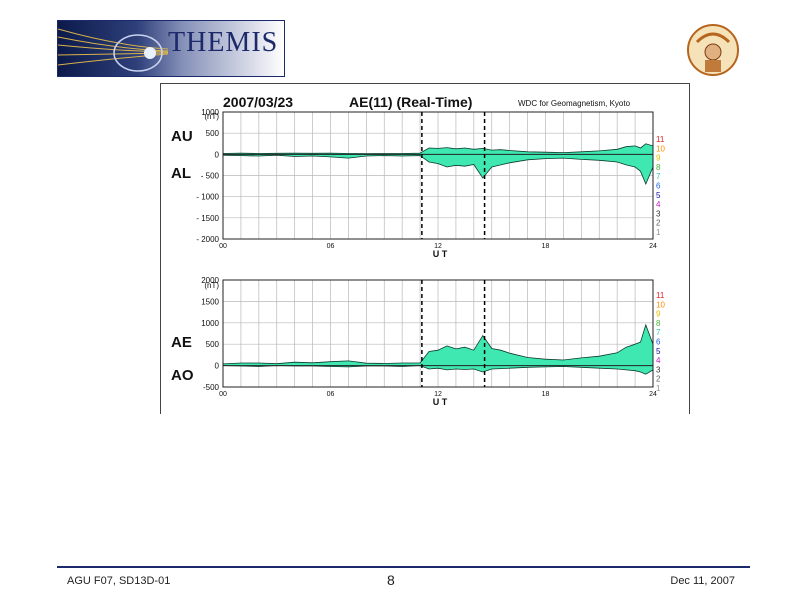 Image resolution: width=792 pixels, height=612 pixels. I want to click on page-number: 8, so click(391, 580).